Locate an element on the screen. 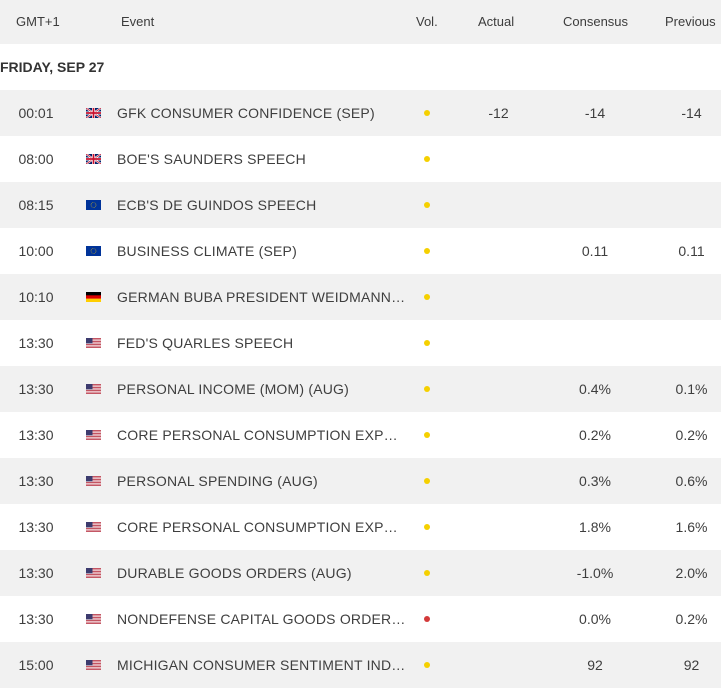 This screenshot has width=721, height=688. event-row: 13:30 FED'S QUARLES SPEECH is located at coordinates (360, 343).